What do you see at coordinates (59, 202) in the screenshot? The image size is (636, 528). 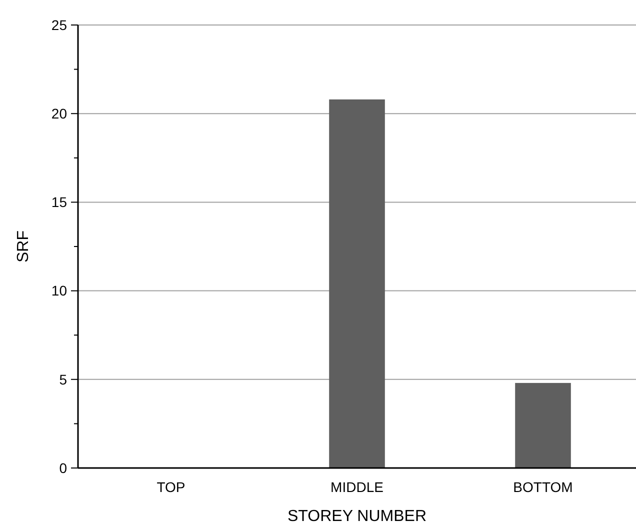 I see `y-tick-label: 15` at bounding box center [59, 202].